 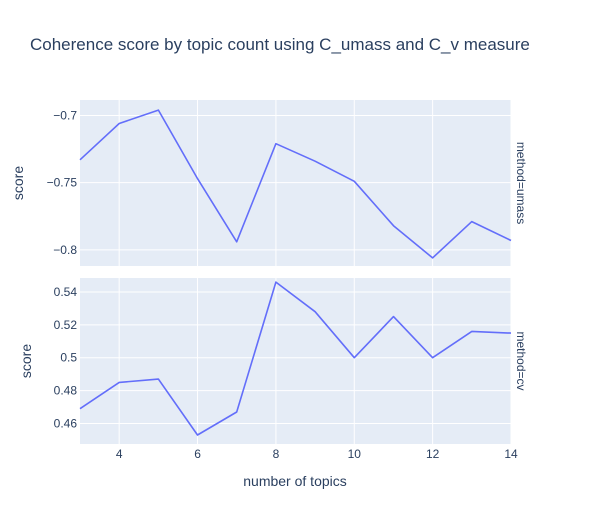 I want to click on facet-label: method=umass, so click(x=521, y=183).